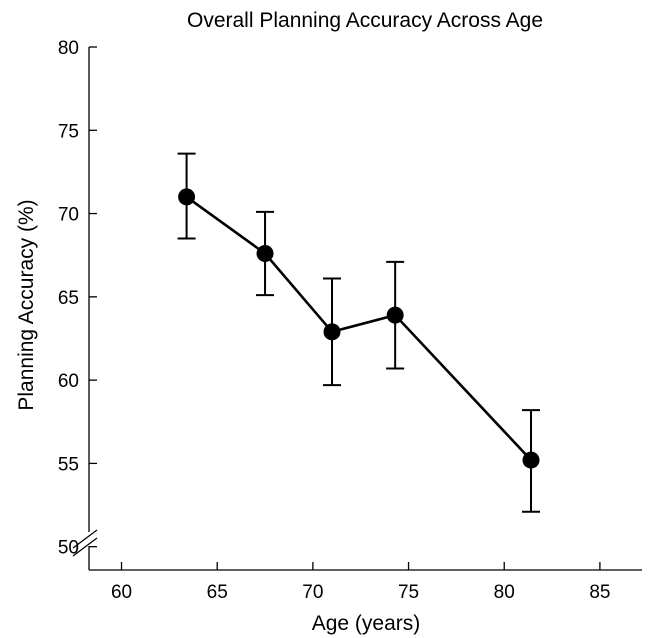 The width and height of the screenshot is (650, 638). What do you see at coordinates (366, 623) in the screenshot?
I see `x-axis-label: Age (years)` at bounding box center [366, 623].